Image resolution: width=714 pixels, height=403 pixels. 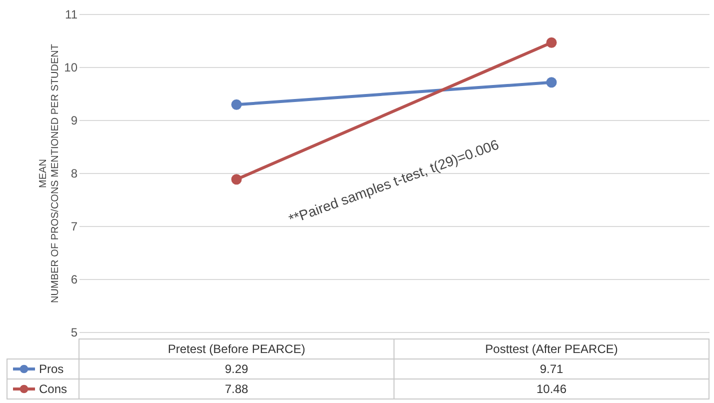 What do you see at coordinates (71, 67) in the screenshot?
I see `y-tick-label: 10` at bounding box center [71, 67].